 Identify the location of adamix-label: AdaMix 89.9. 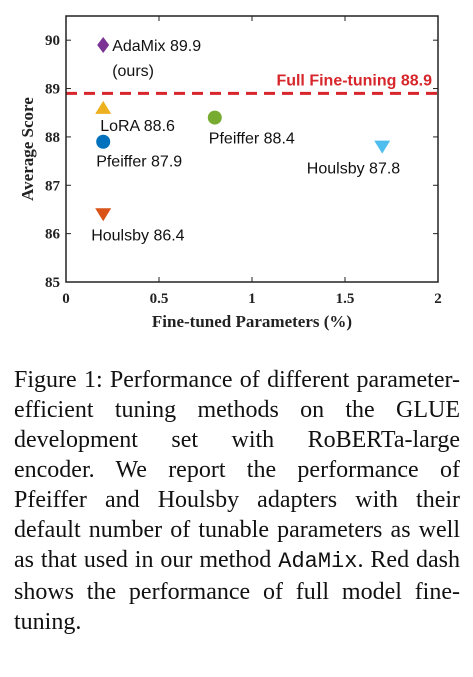
(156, 46).